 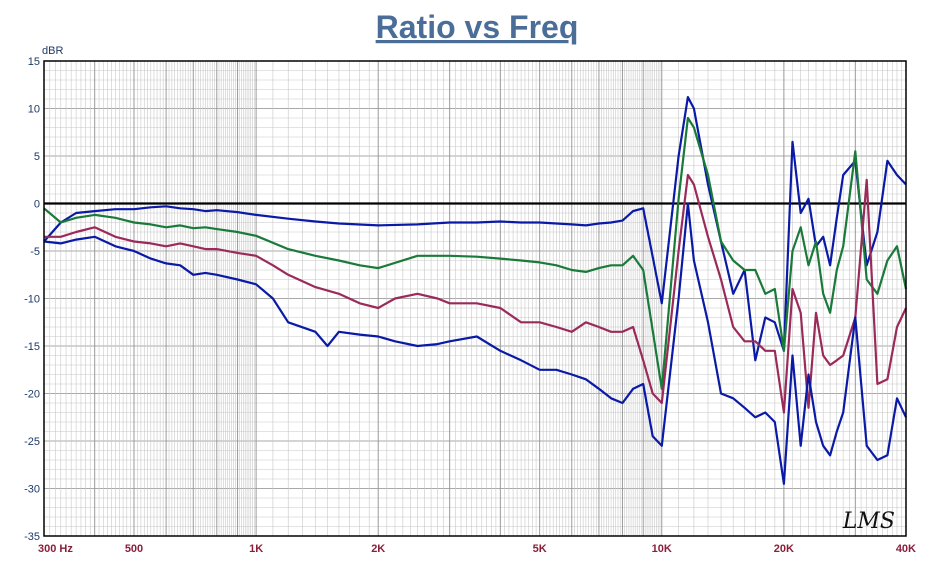 I want to click on x-tick-label: 5K, so click(x=540, y=549).